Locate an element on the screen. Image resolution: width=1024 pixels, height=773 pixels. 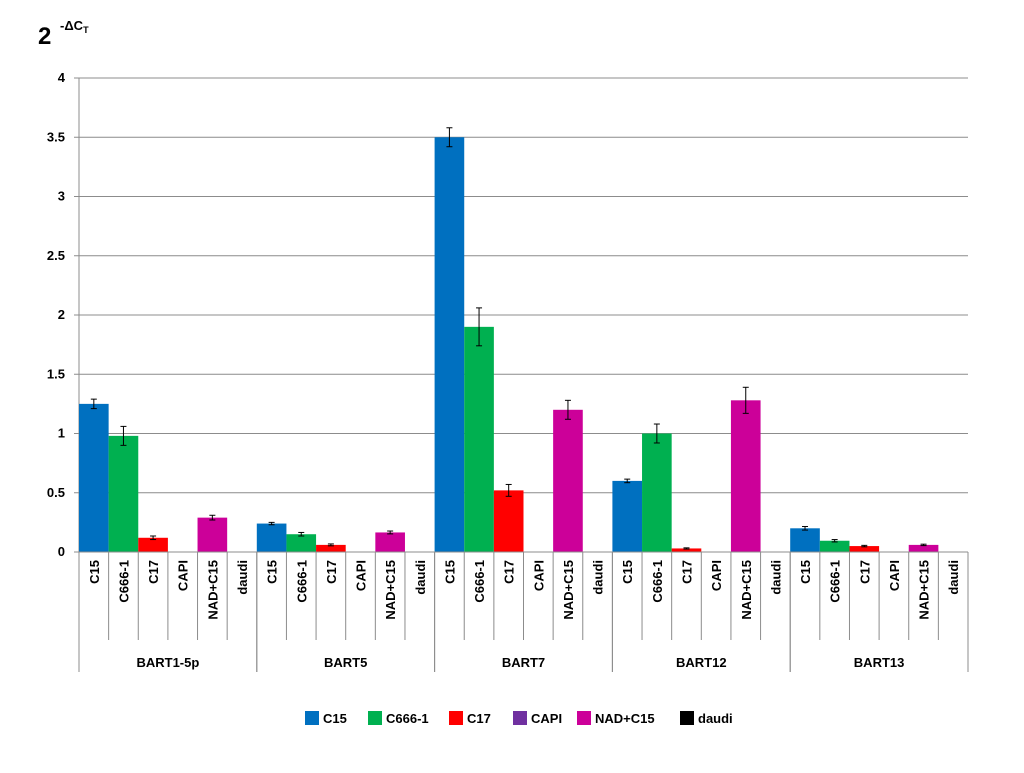
group-label: BART13 is located at coordinates (879, 662).